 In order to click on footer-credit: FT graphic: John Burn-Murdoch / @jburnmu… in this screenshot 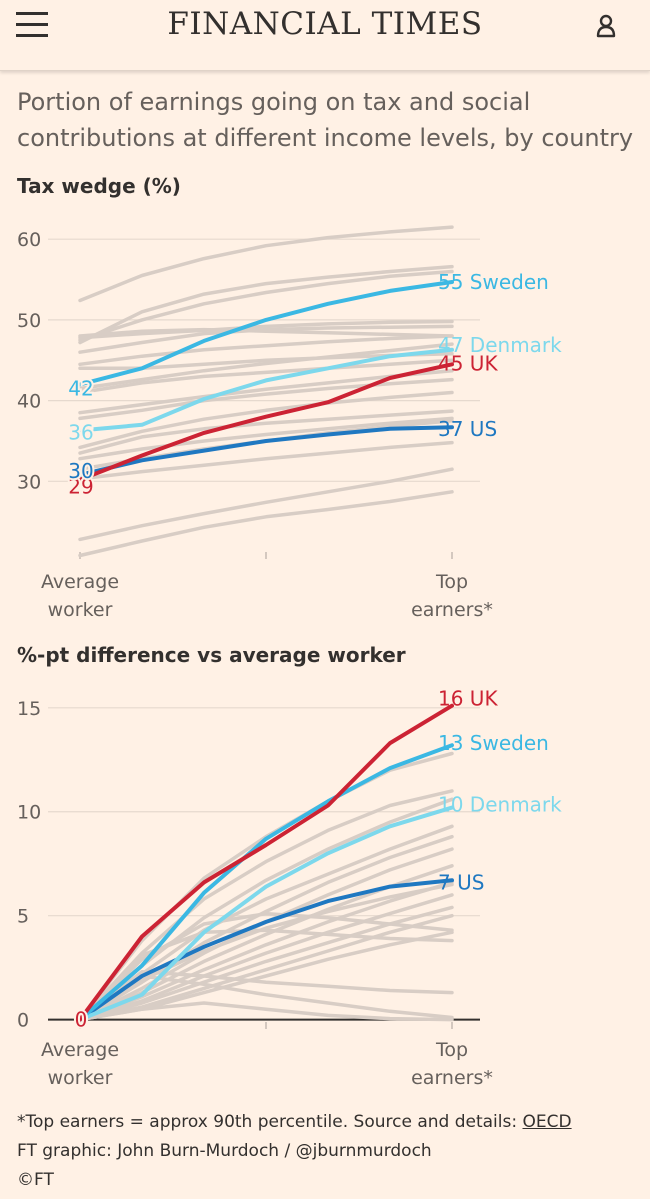, I will do `click(224, 1151)`.